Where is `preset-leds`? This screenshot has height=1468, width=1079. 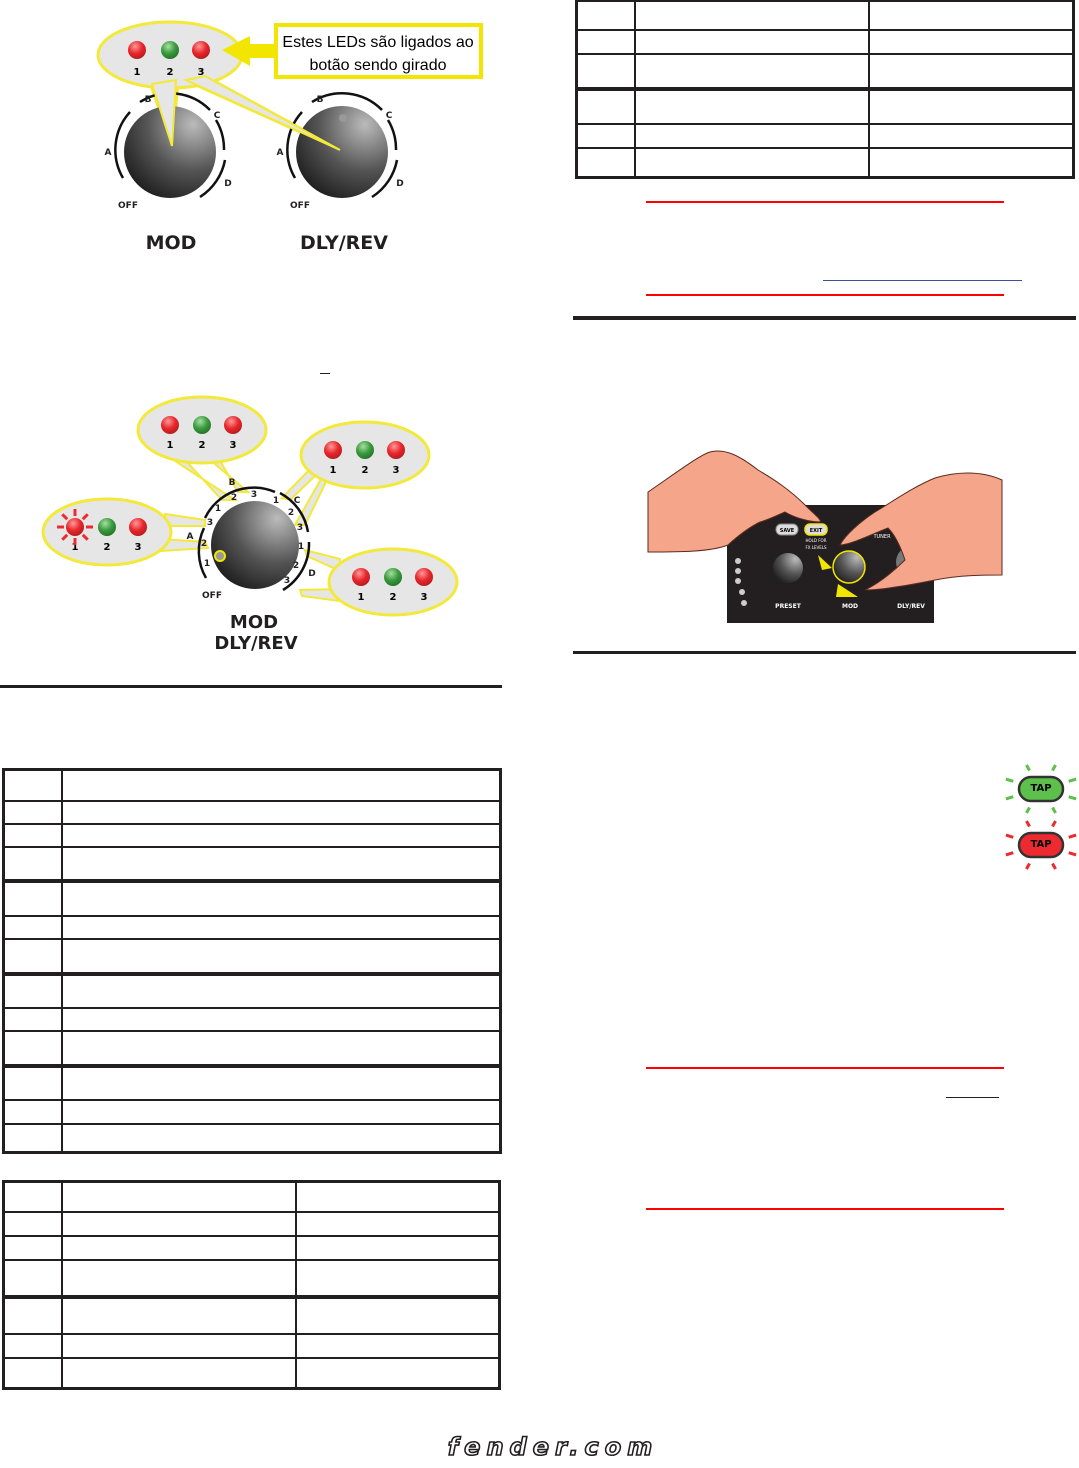 preset-leds is located at coordinates (741, 582).